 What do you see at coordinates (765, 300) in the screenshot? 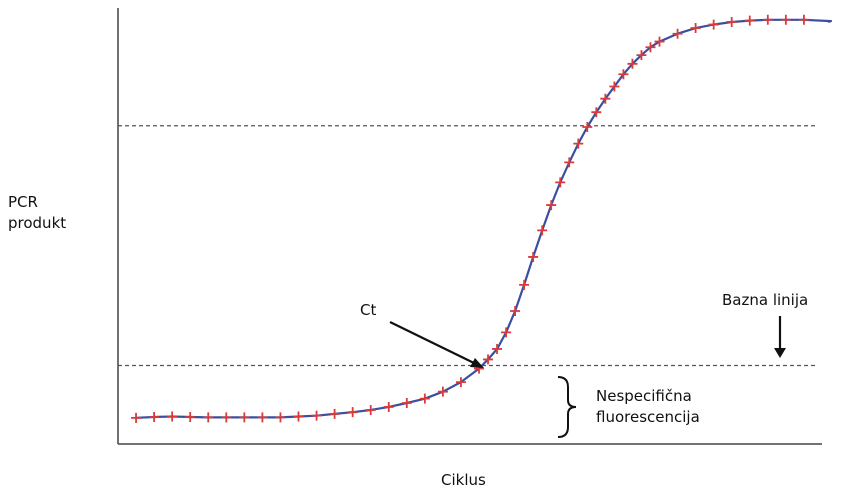
I see `baseline-label: Bazna linija` at bounding box center [765, 300].